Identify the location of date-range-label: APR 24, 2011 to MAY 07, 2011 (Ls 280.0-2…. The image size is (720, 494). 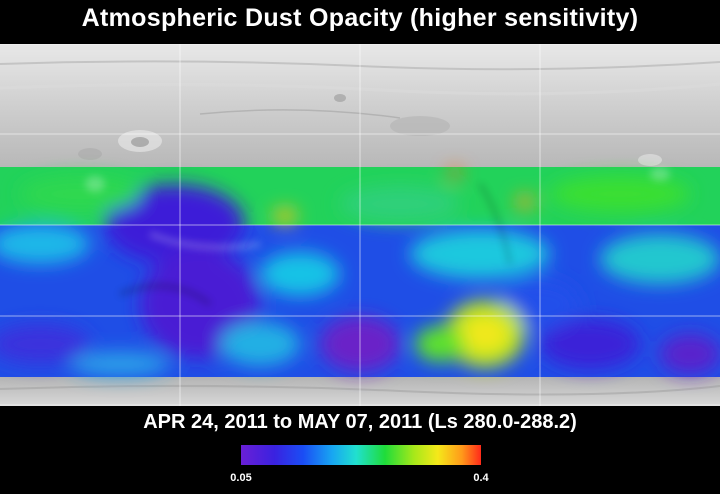
(360, 422).